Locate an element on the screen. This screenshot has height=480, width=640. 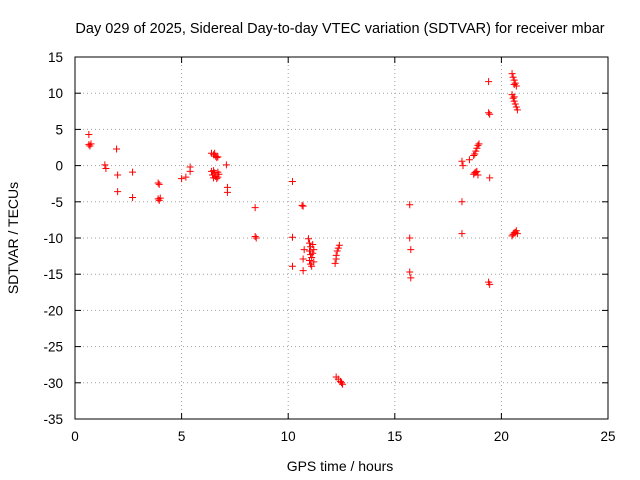
y-tick-label: -35 is located at coordinates (53, 419).